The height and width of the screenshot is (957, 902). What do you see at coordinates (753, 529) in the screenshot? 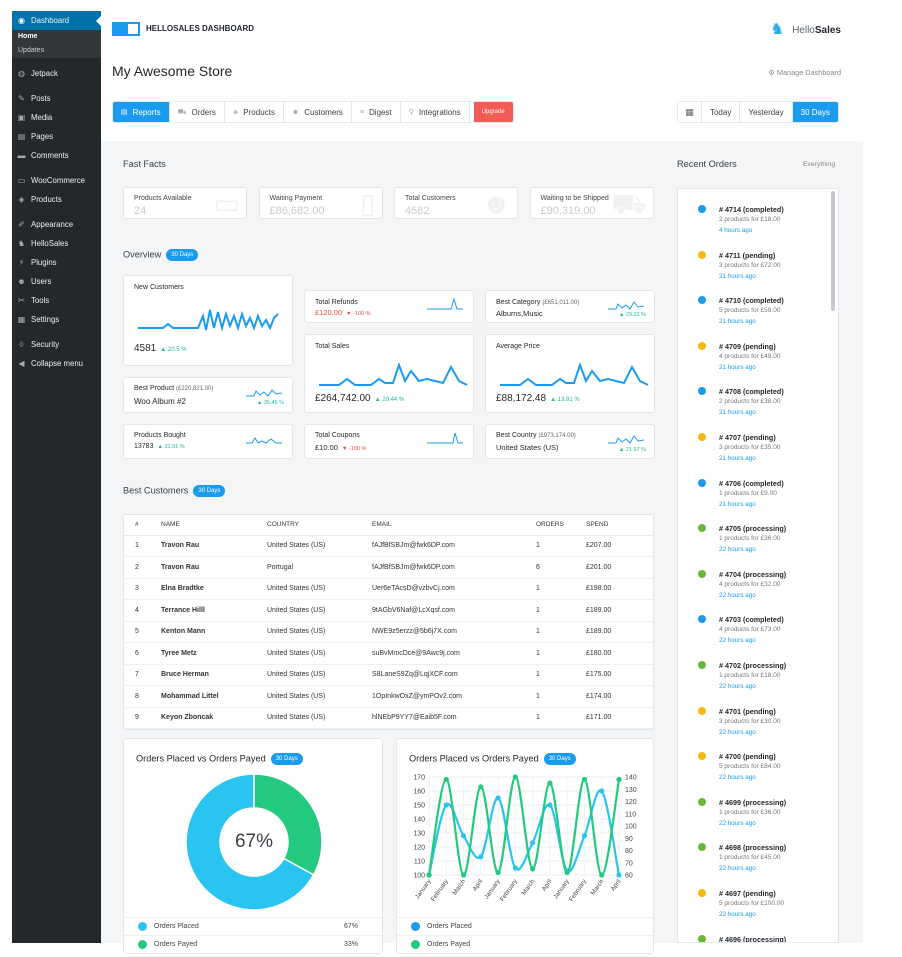
I see `order-title: # 4705 (processing)` at bounding box center [753, 529].